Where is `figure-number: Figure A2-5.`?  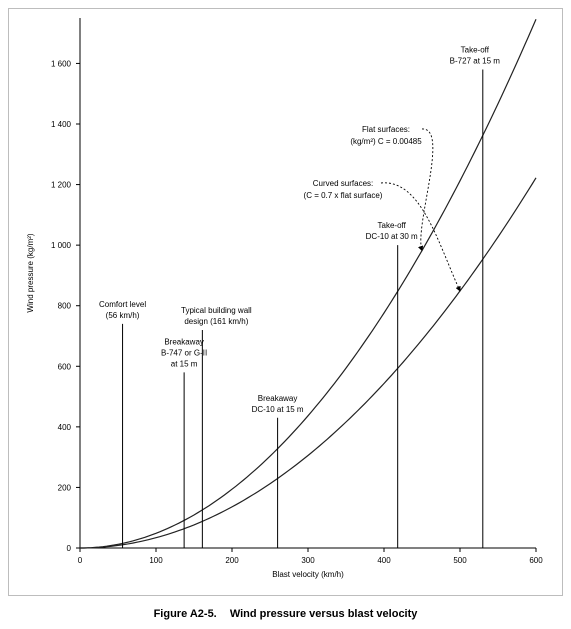
figure-number: Figure A2-5. is located at coordinates (185, 614).